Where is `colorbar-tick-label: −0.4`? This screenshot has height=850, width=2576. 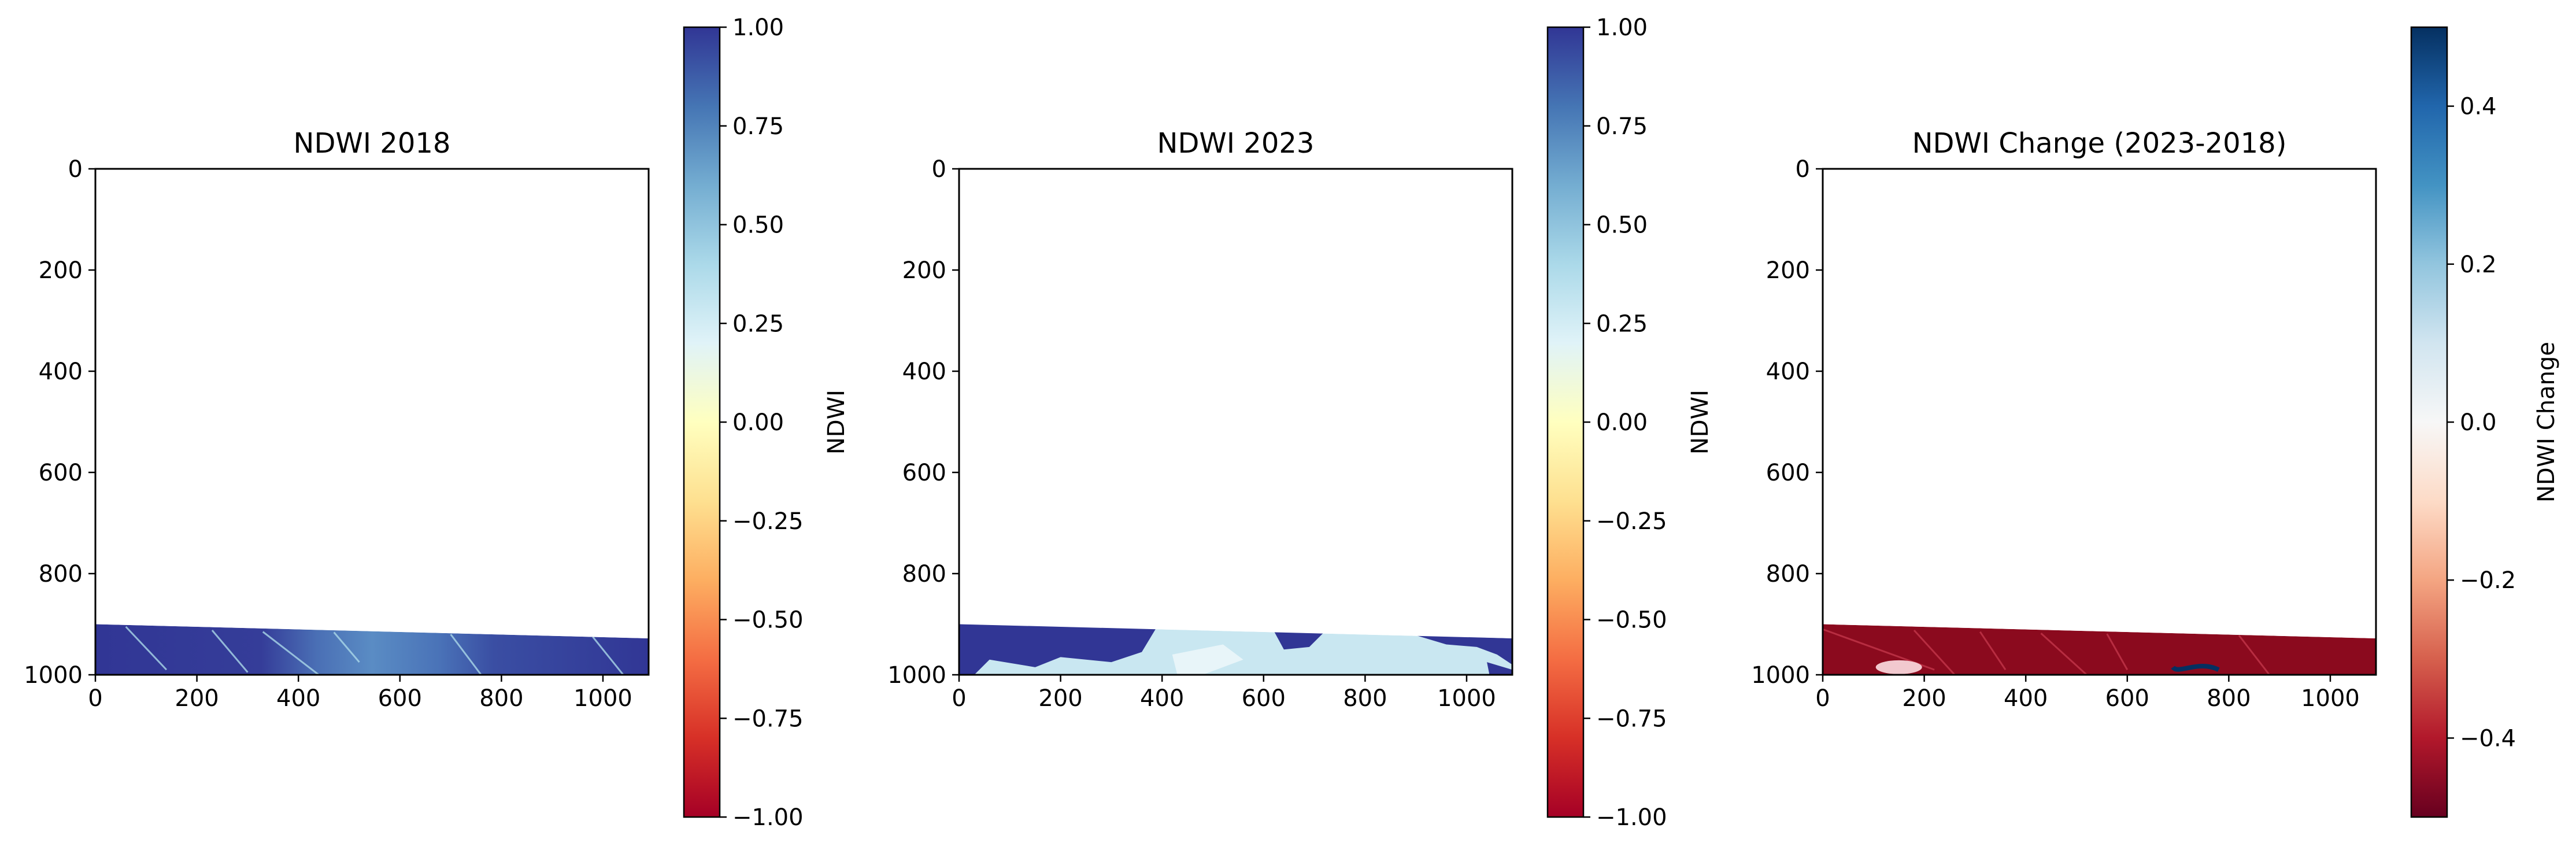 colorbar-tick-label: −0.4 is located at coordinates (2488, 738).